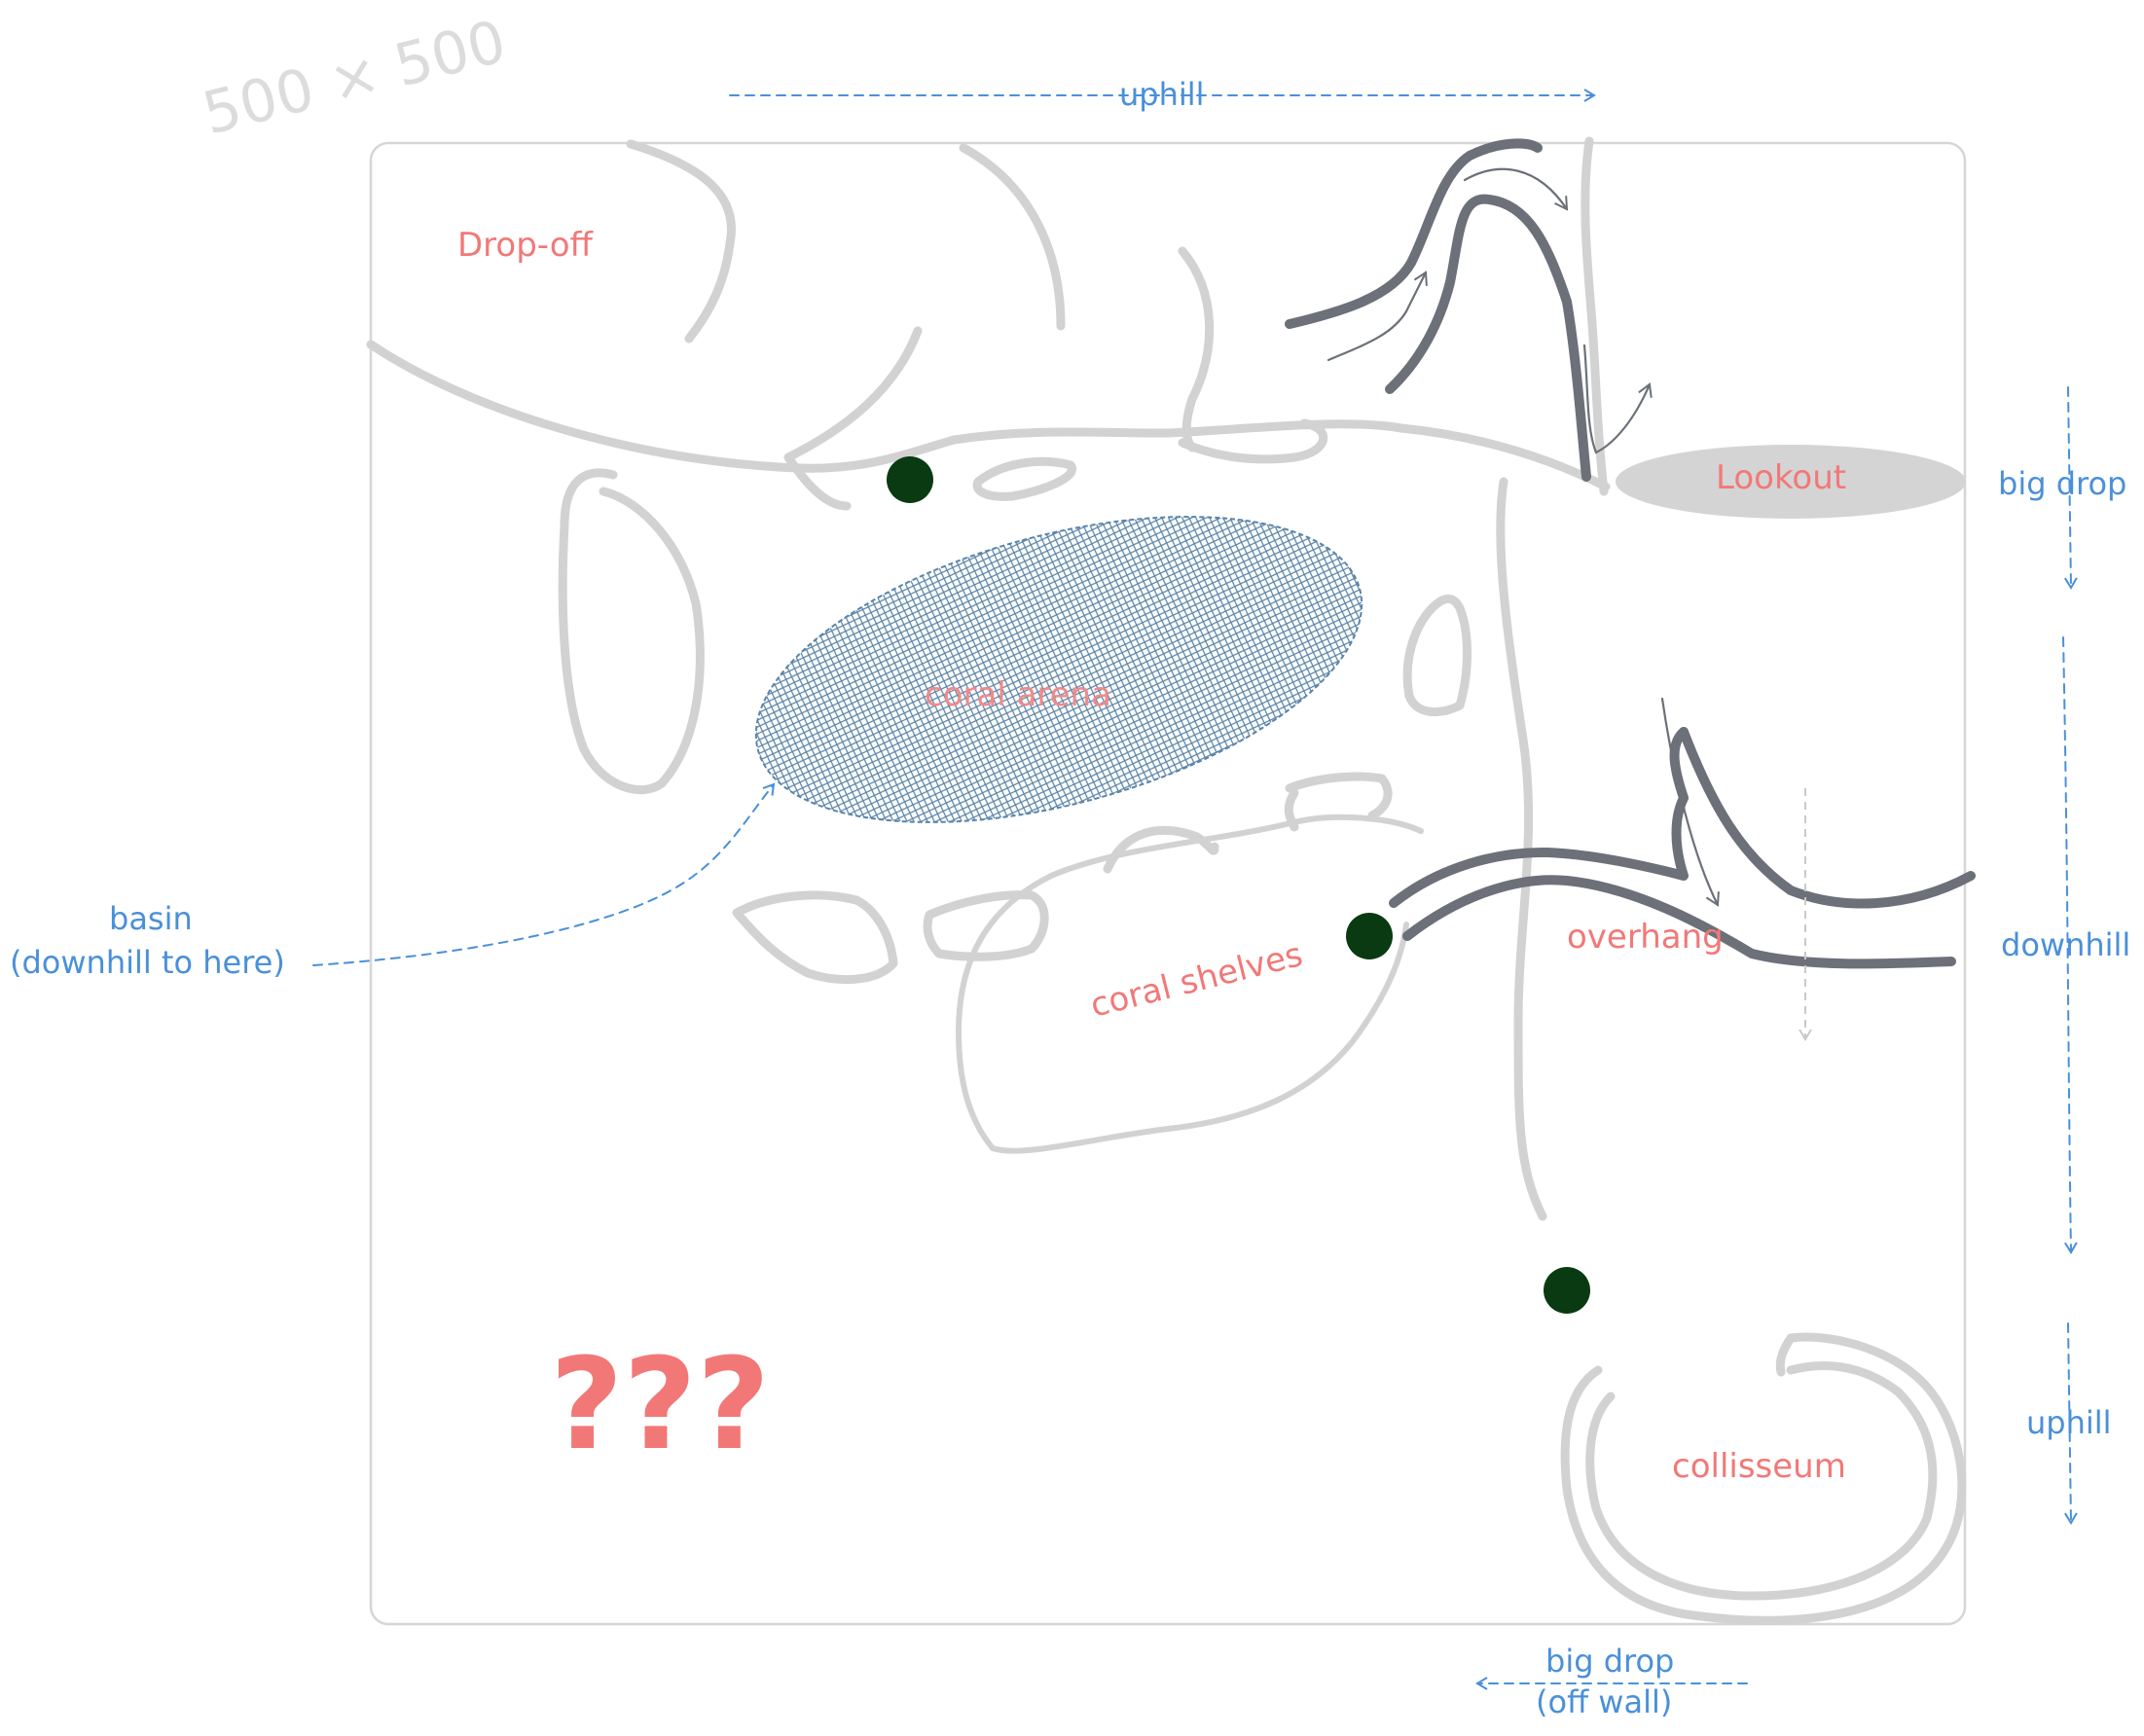 The image size is (2144, 1736). What do you see at coordinates (1469, 310) in the screenshot?
I see `path-top` at bounding box center [1469, 310].